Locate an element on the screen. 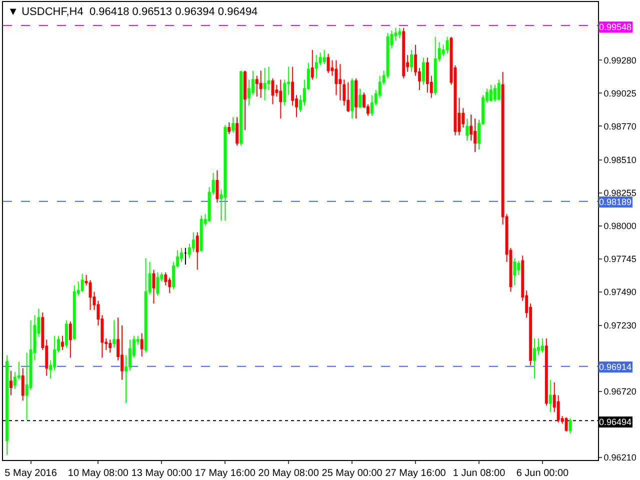  ref-line-label: 0.96494 is located at coordinates (615, 422).